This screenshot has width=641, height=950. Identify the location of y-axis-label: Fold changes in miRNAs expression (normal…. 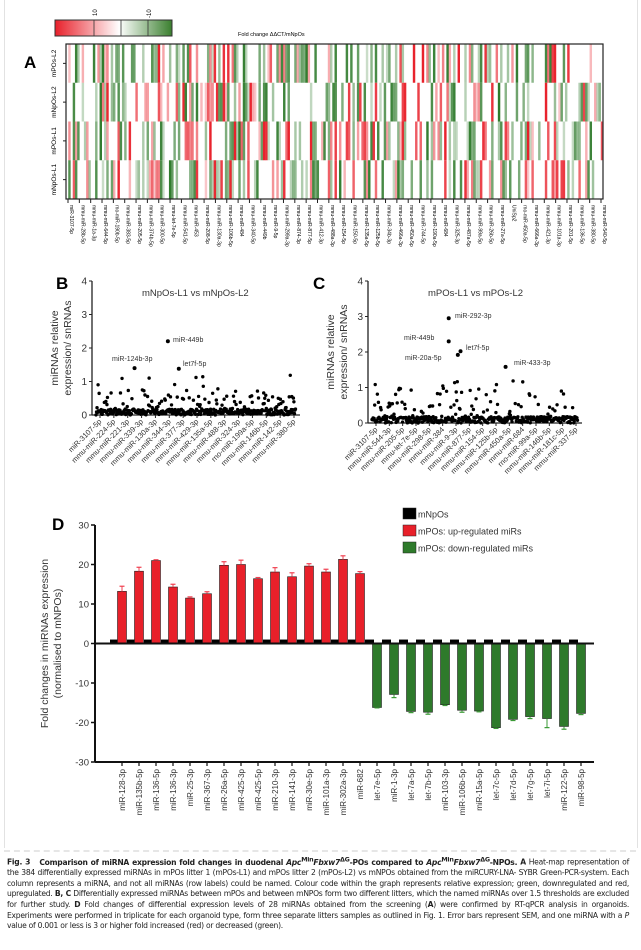
(51, 643).